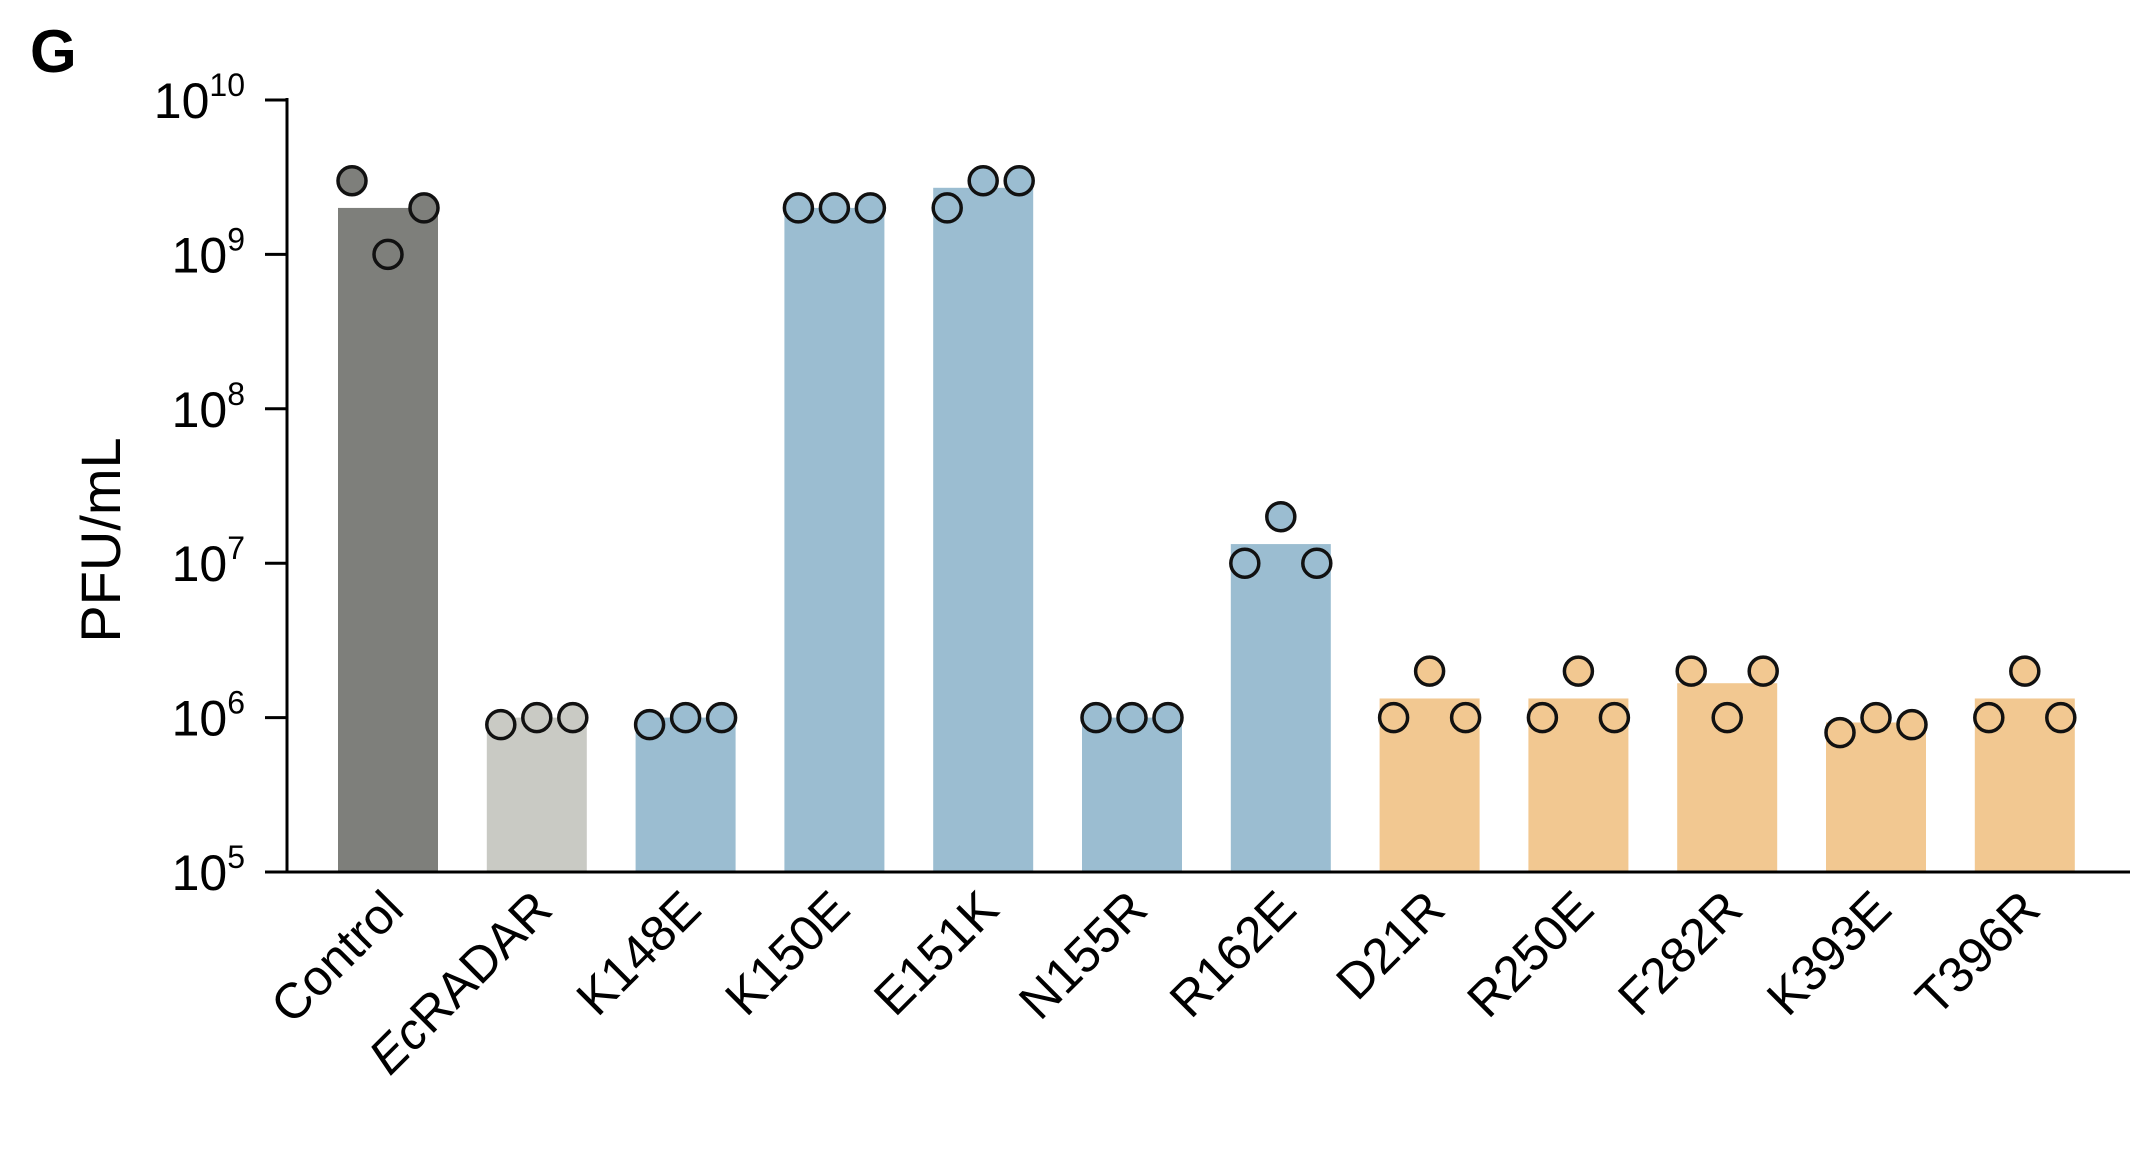 The height and width of the screenshot is (1162, 2130). I want to click on x-tick-label-group: N155R, so click(1083, 955).